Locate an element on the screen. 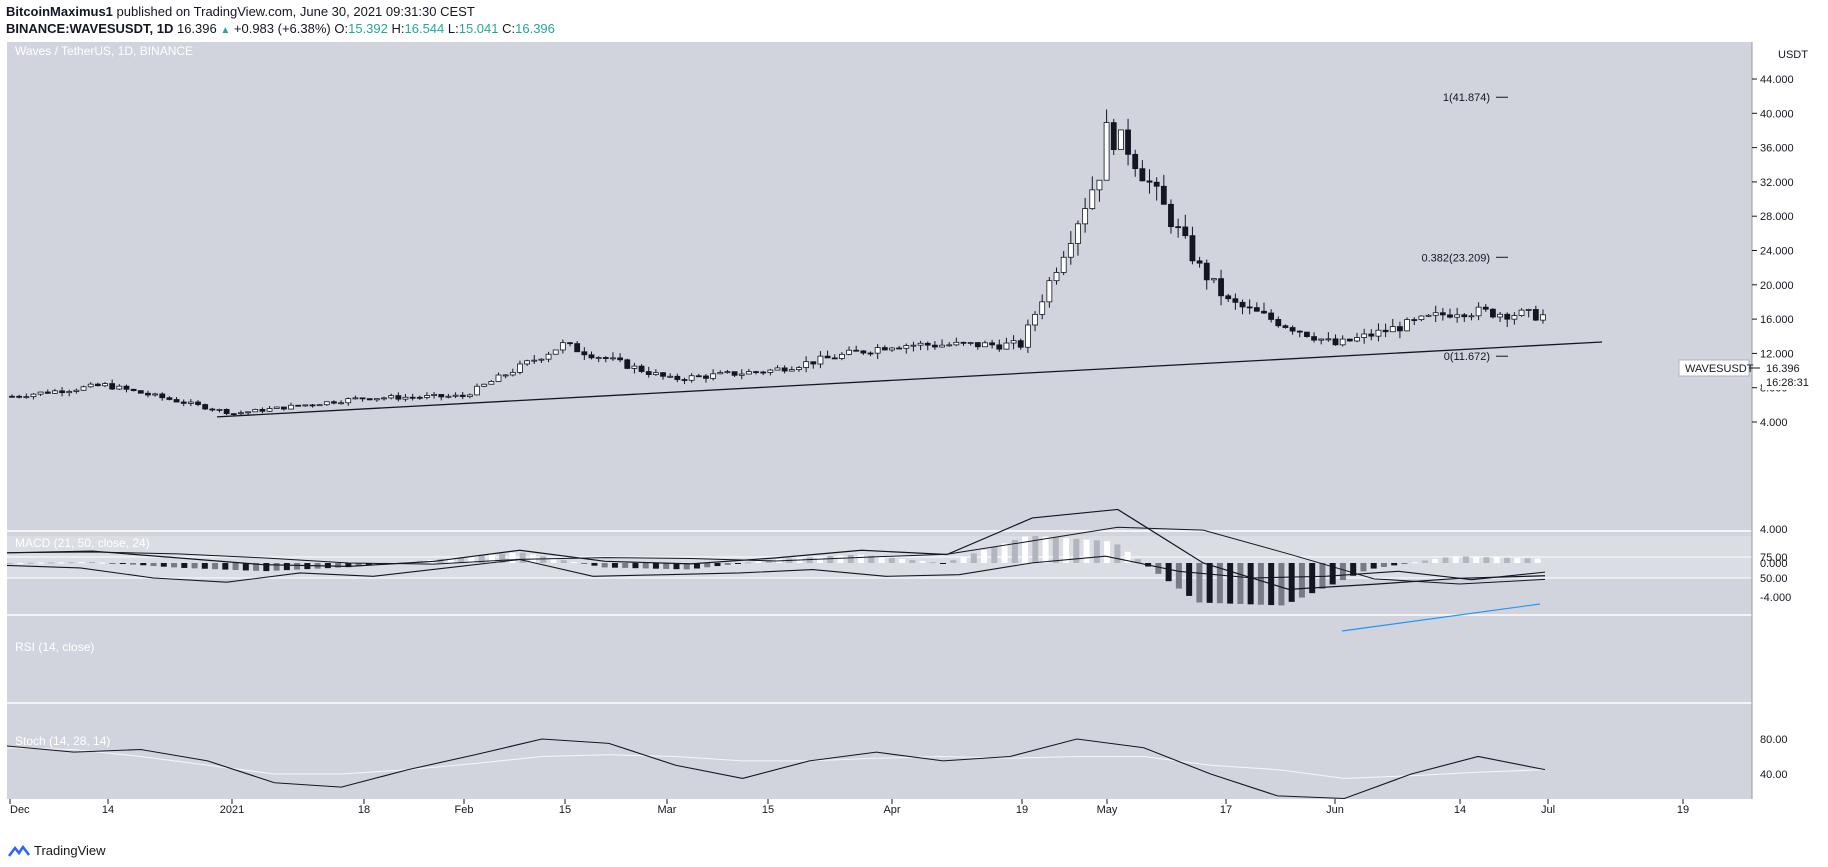 The width and height of the screenshot is (1828, 867). last-price-marker is located at coordinates (1793, 375).